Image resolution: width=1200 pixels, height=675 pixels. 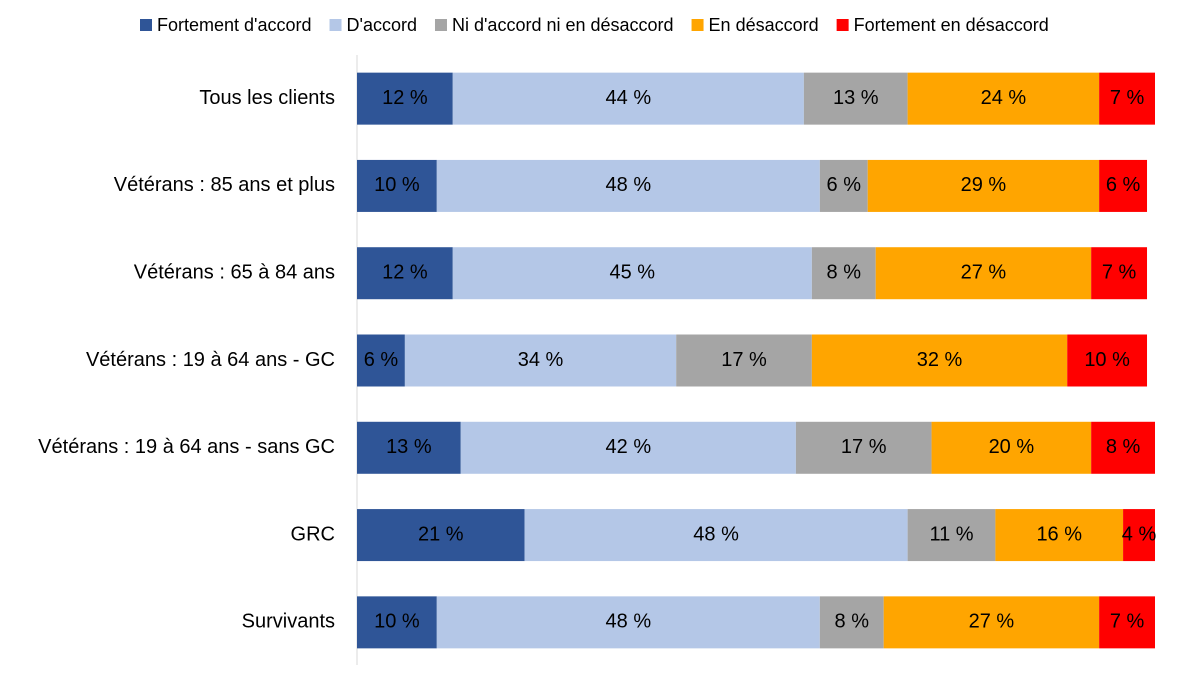 I want to click on y-tick-label: GRC, so click(x=313, y=534).